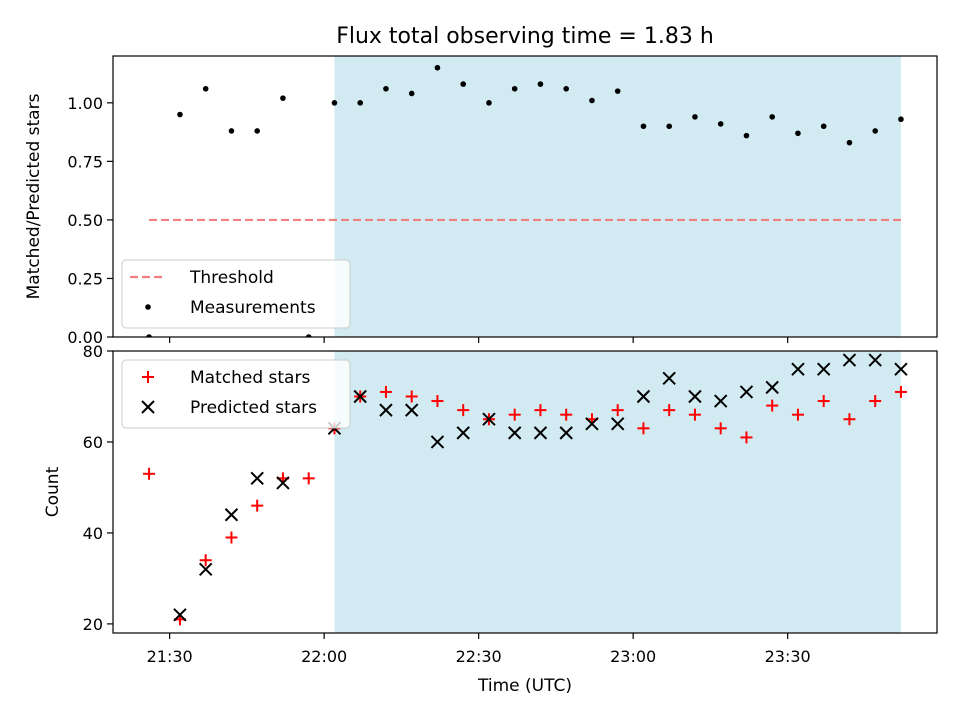 This screenshot has width=960, height=720. What do you see at coordinates (34, 196) in the screenshot?
I see `y-axis-label: Matched/Predicted stars` at bounding box center [34, 196].